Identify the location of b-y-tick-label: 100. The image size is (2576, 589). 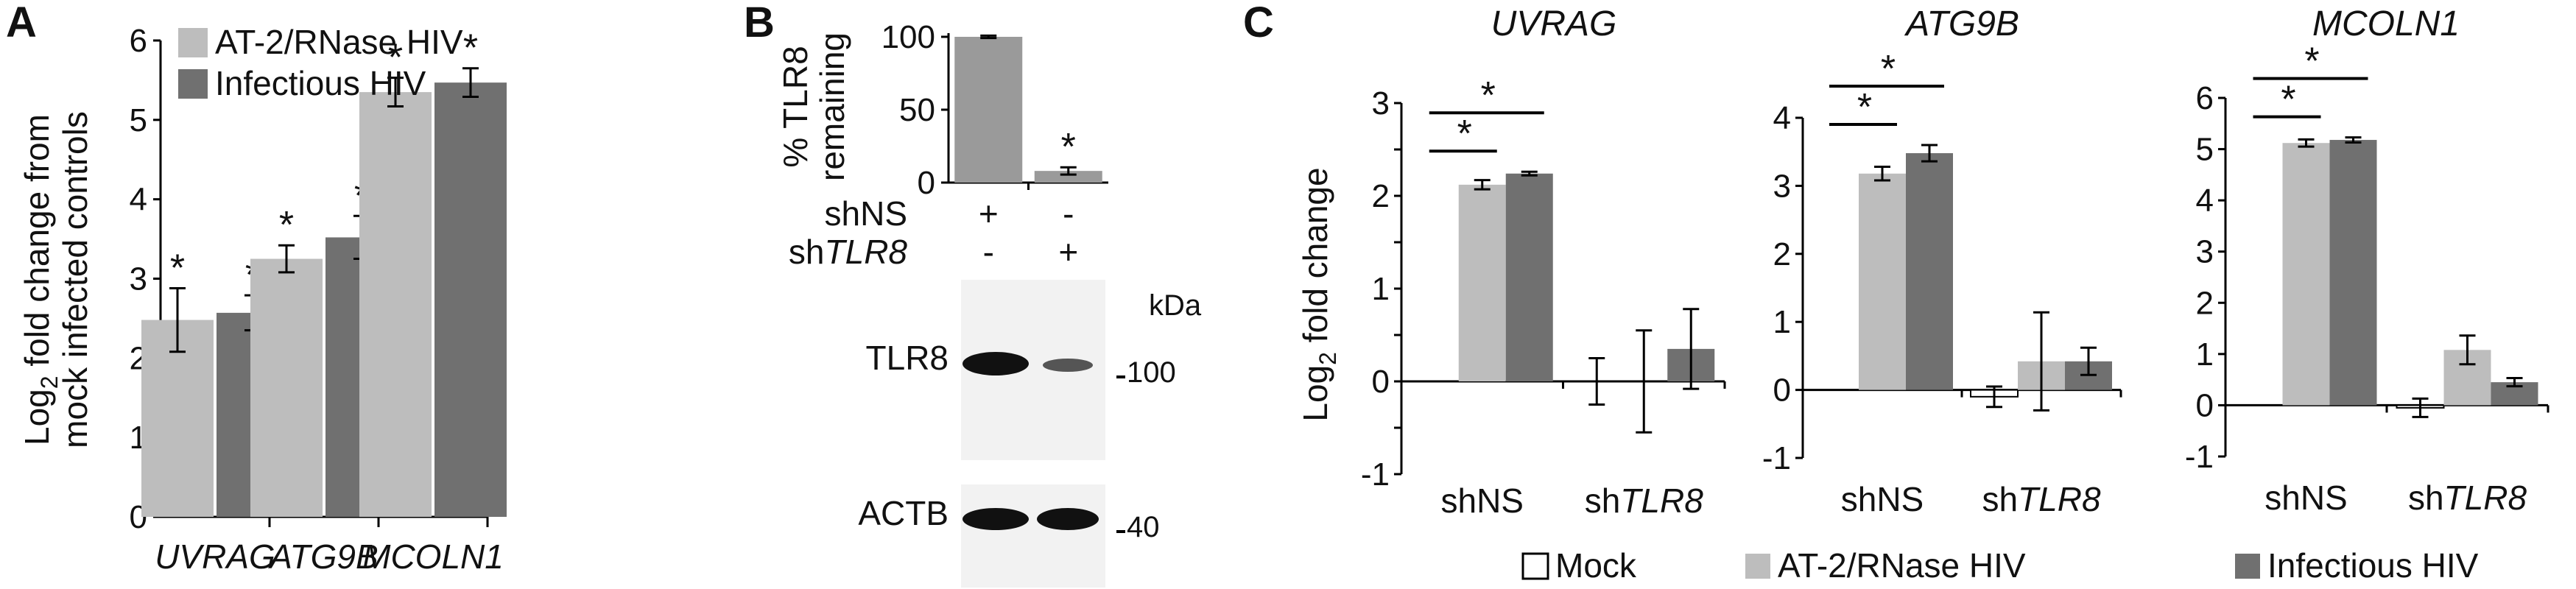
(908, 37).